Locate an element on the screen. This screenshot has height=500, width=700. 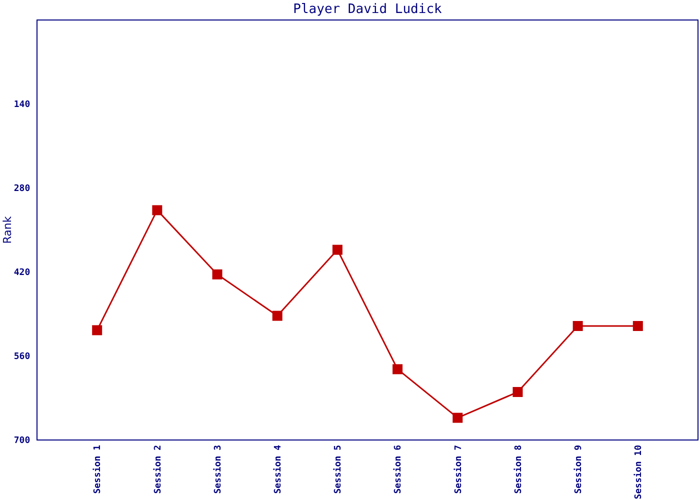
x-tick-label: Session 4 is located at coordinates (278, 469).